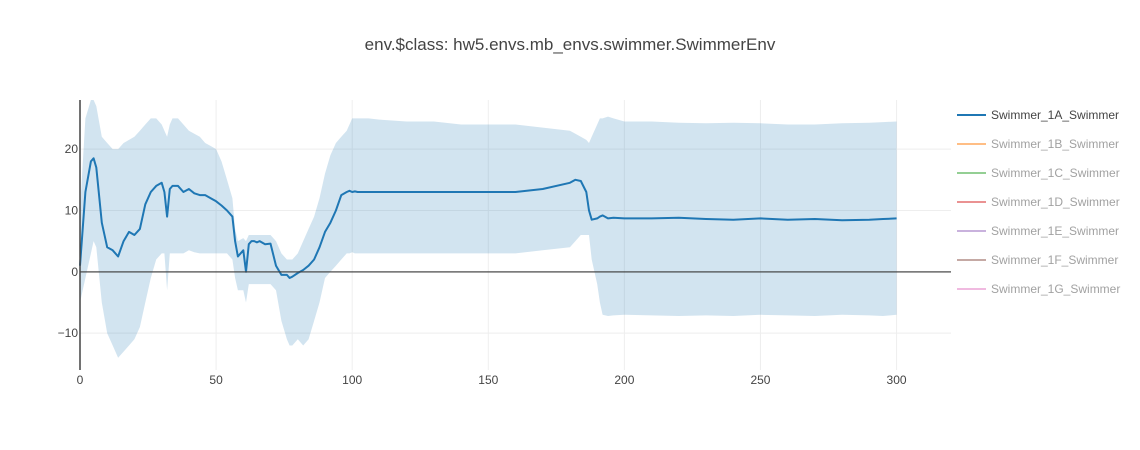 This screenshot has height=450, width=1140. What do you see at coordinates (760, 380) in the screenshot?
I see `x-tick-label-5: 250` at bounding box center [760, 380].